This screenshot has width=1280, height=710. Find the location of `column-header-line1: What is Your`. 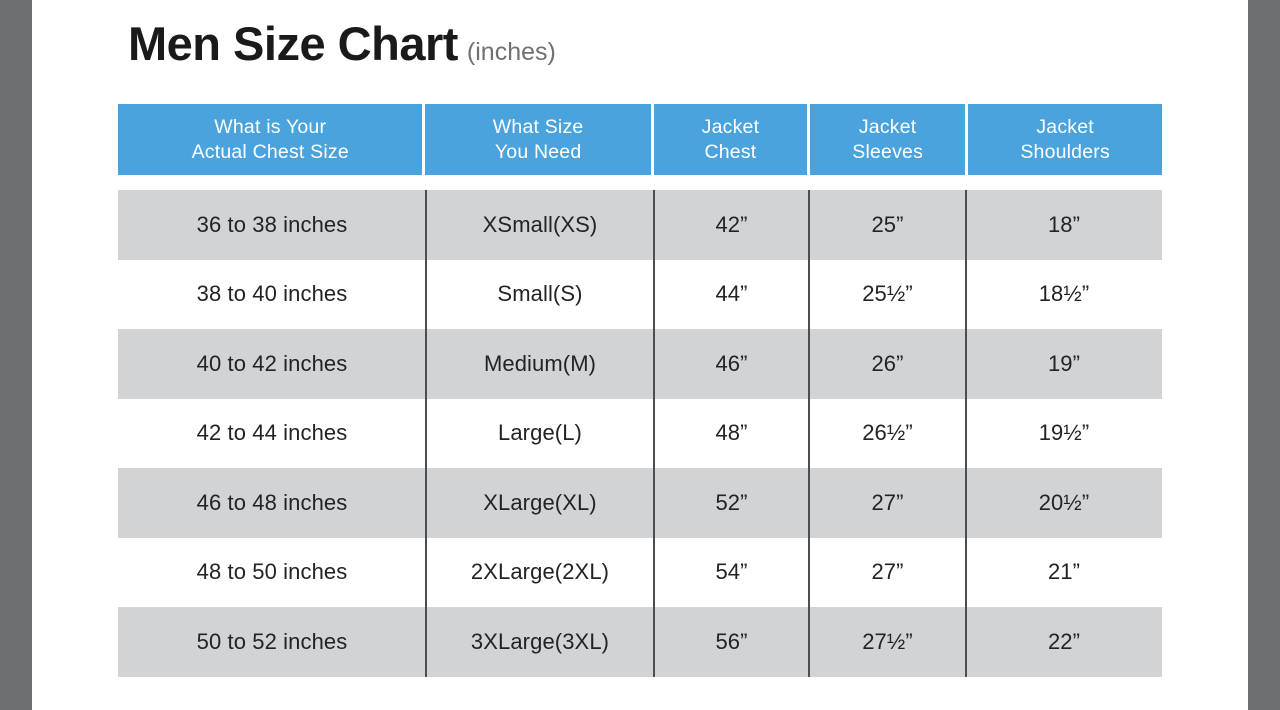

column-header-line1: What is Your is located at coordinates (270, 126).